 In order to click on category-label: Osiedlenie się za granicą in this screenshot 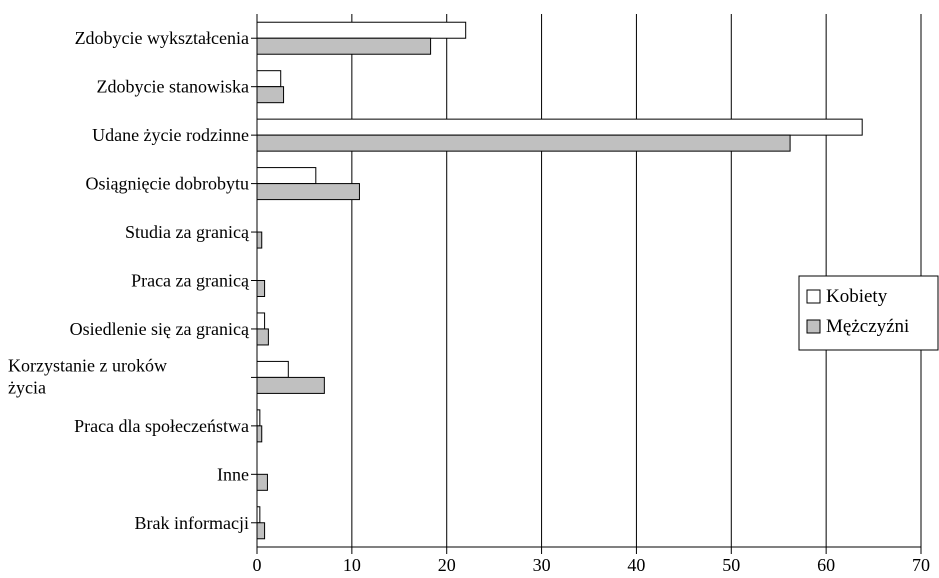, I will do `click(160, 329)`.